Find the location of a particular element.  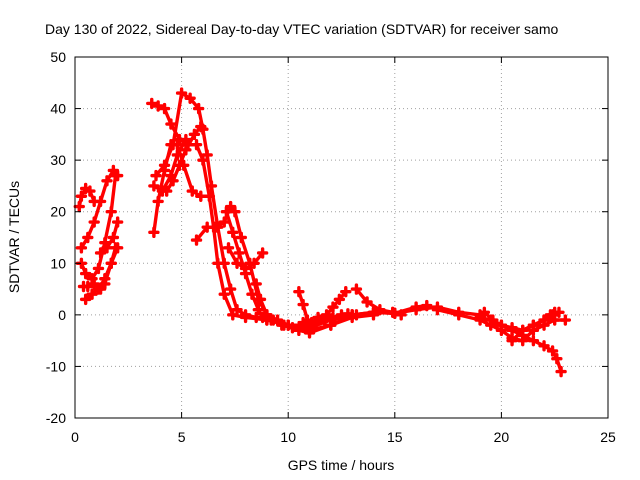

y-axis-label: SDTVAR / TECUs is located at coordinates (14, 237).